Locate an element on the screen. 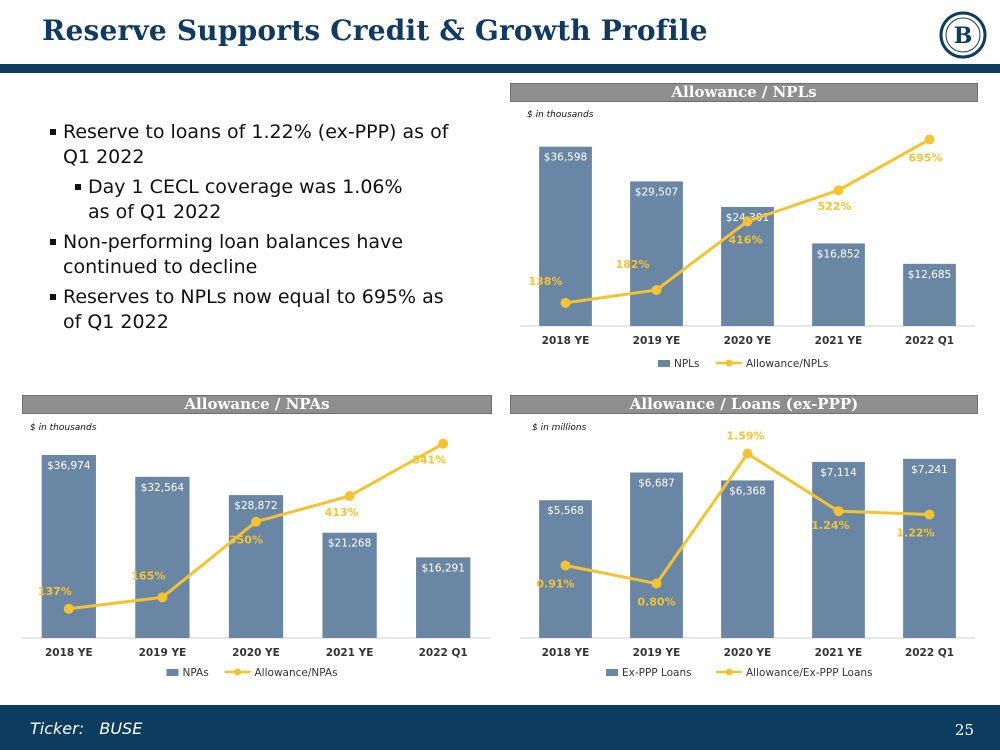 The width and height of the screenshot is (1000, 750). chart-units-npls: $ in thousands is located at coordinates (560, 115).